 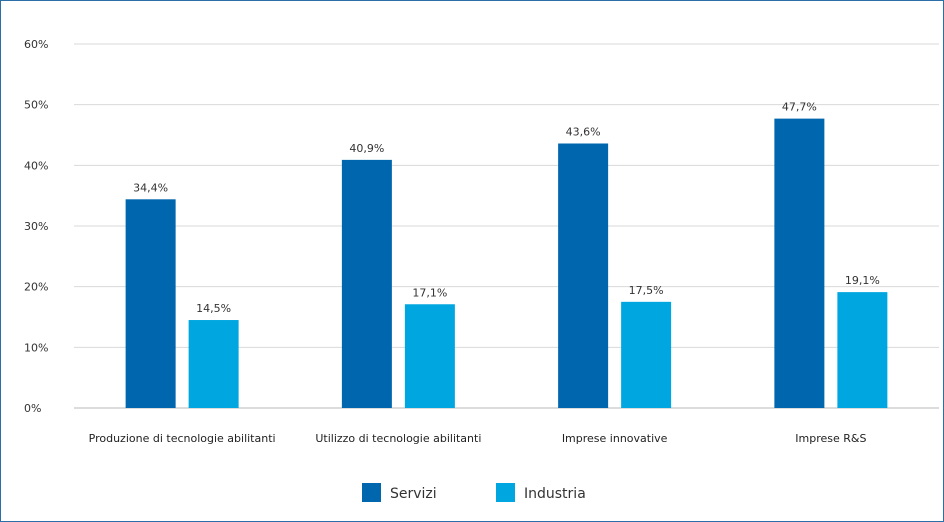 What do you see at coordinates (862, 280) in the screenshot?
I see `data-label: 19,1%` at bounding box center [862, 280].